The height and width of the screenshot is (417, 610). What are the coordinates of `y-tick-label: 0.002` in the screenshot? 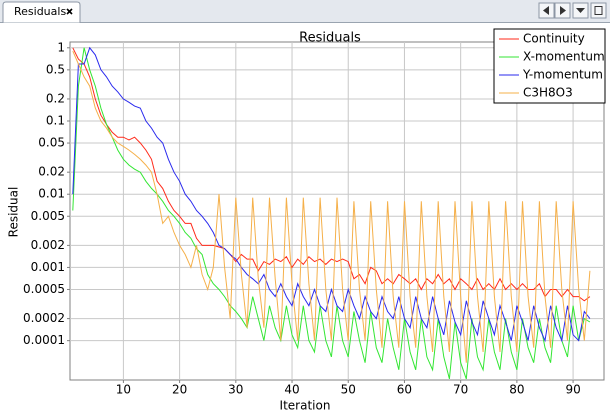 It's located at (48, 245).